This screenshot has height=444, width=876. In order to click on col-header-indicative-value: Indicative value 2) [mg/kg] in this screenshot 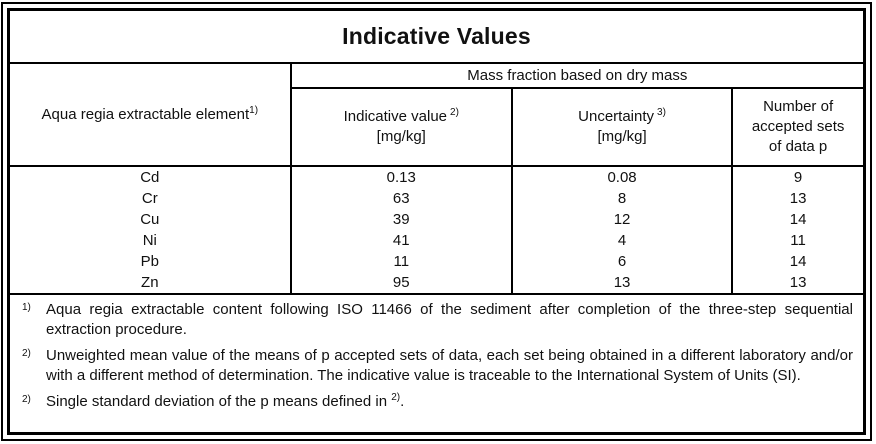, I will do `click(401, 127)`.